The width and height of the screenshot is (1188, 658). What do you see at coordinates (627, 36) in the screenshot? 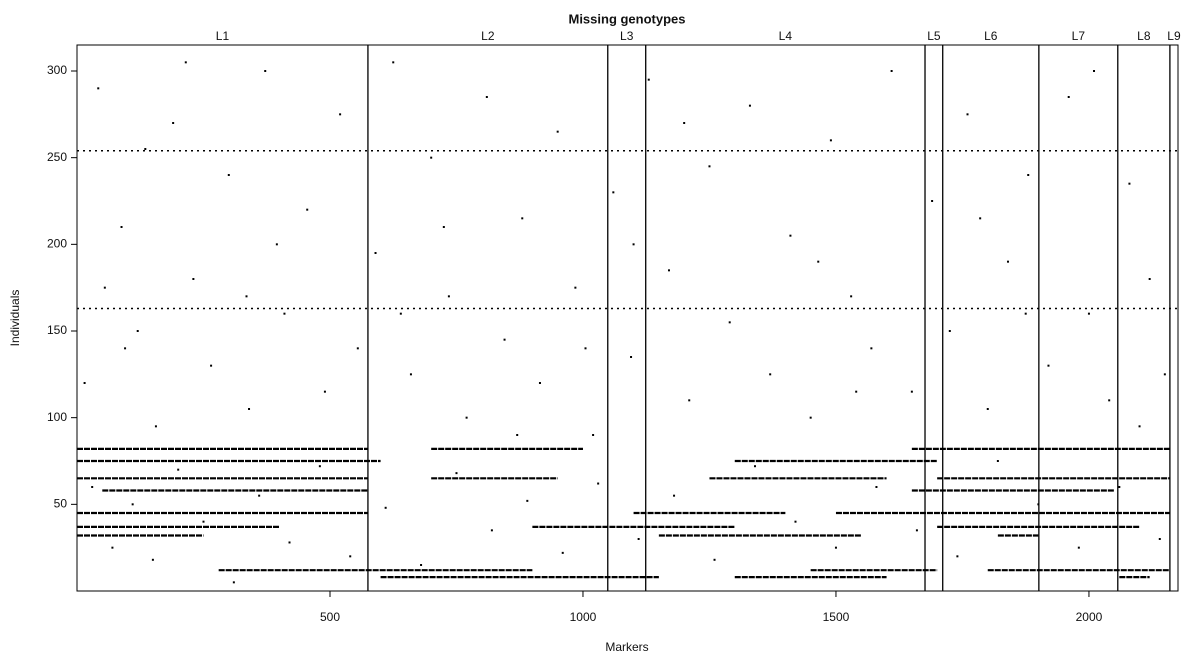
I see `group-label: L3` at bounding box center [627, 36].